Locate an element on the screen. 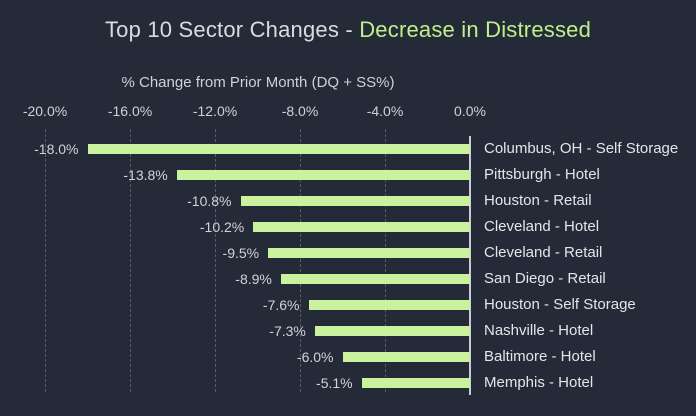 Image resolution: width=696 pixels, height=416 pixels. tick-label: 0.0% is located at coordinates (470, 111).